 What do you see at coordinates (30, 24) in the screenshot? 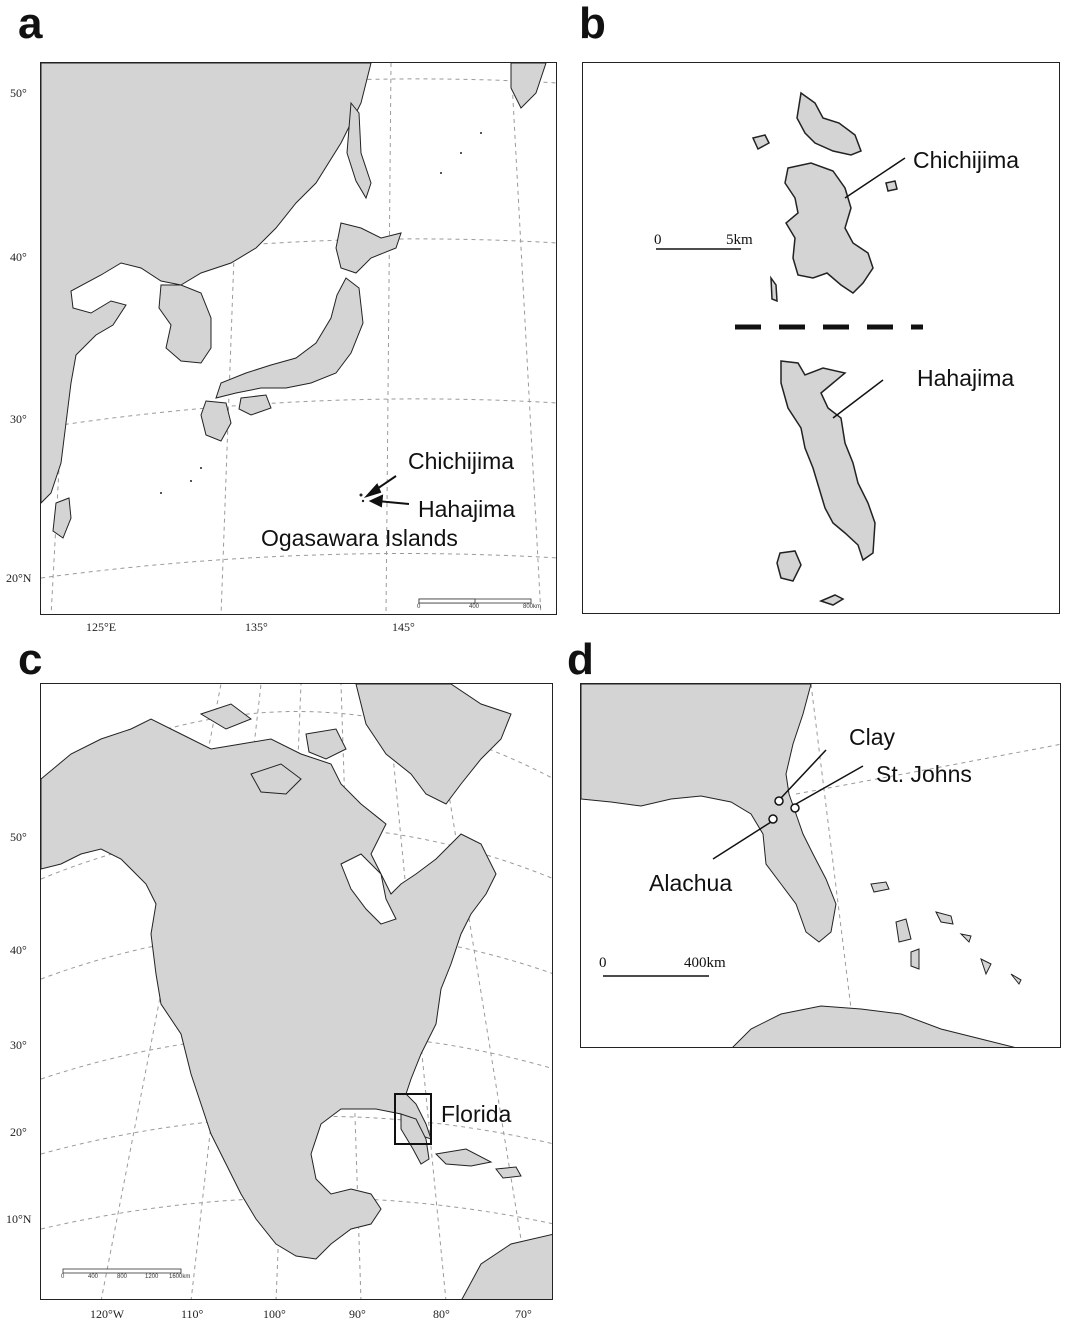
I see `panel-letter-a: a` at bounding box center [30, 24].